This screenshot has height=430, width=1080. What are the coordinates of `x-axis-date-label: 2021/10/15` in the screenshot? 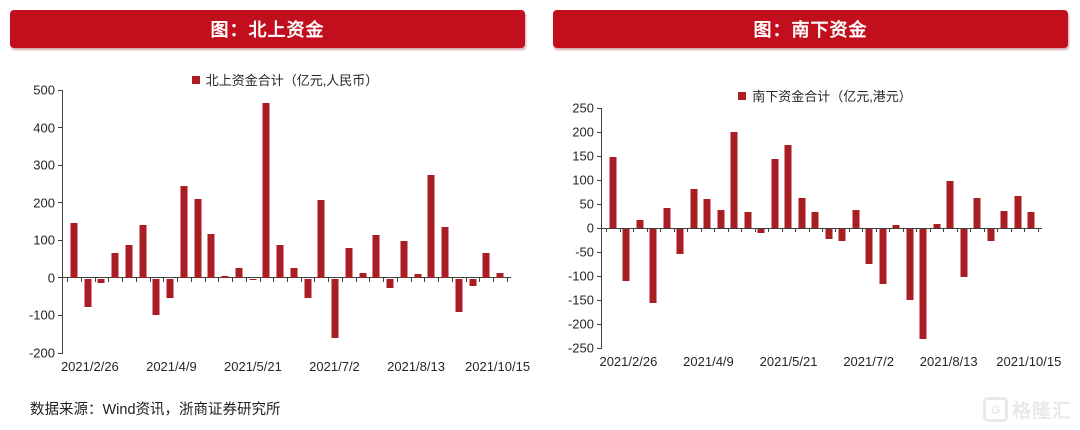 It's located at (498, 366).